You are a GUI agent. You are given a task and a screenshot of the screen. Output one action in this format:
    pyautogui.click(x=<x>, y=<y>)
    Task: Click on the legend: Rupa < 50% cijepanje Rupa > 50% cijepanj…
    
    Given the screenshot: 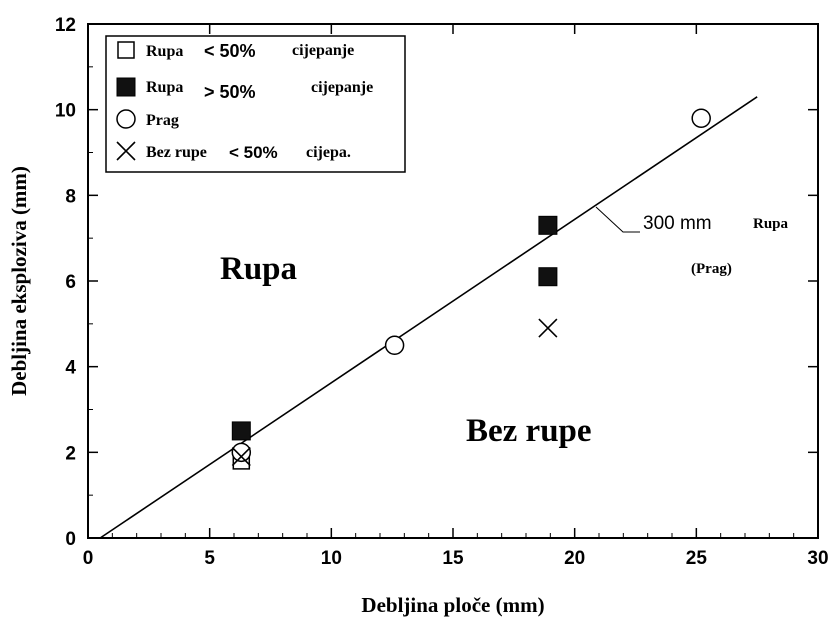 What is the action you would take?
    pyautogui.click(x=255, y=104)
    